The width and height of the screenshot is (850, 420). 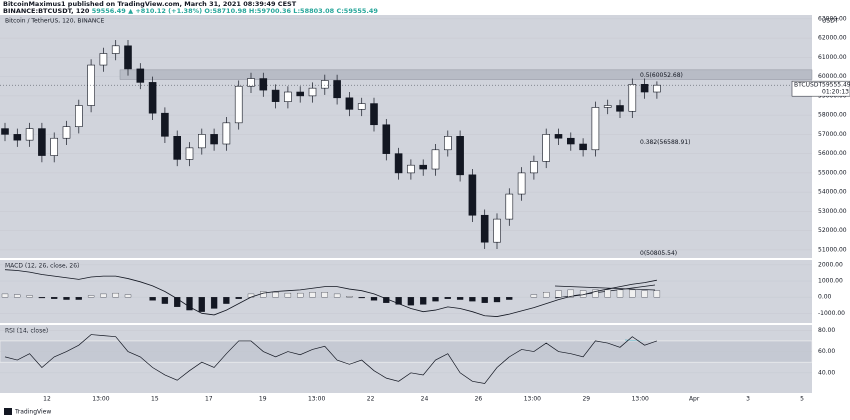 I want to click on fib-label: 0.5(60052.68), so click(x=661, y=75).